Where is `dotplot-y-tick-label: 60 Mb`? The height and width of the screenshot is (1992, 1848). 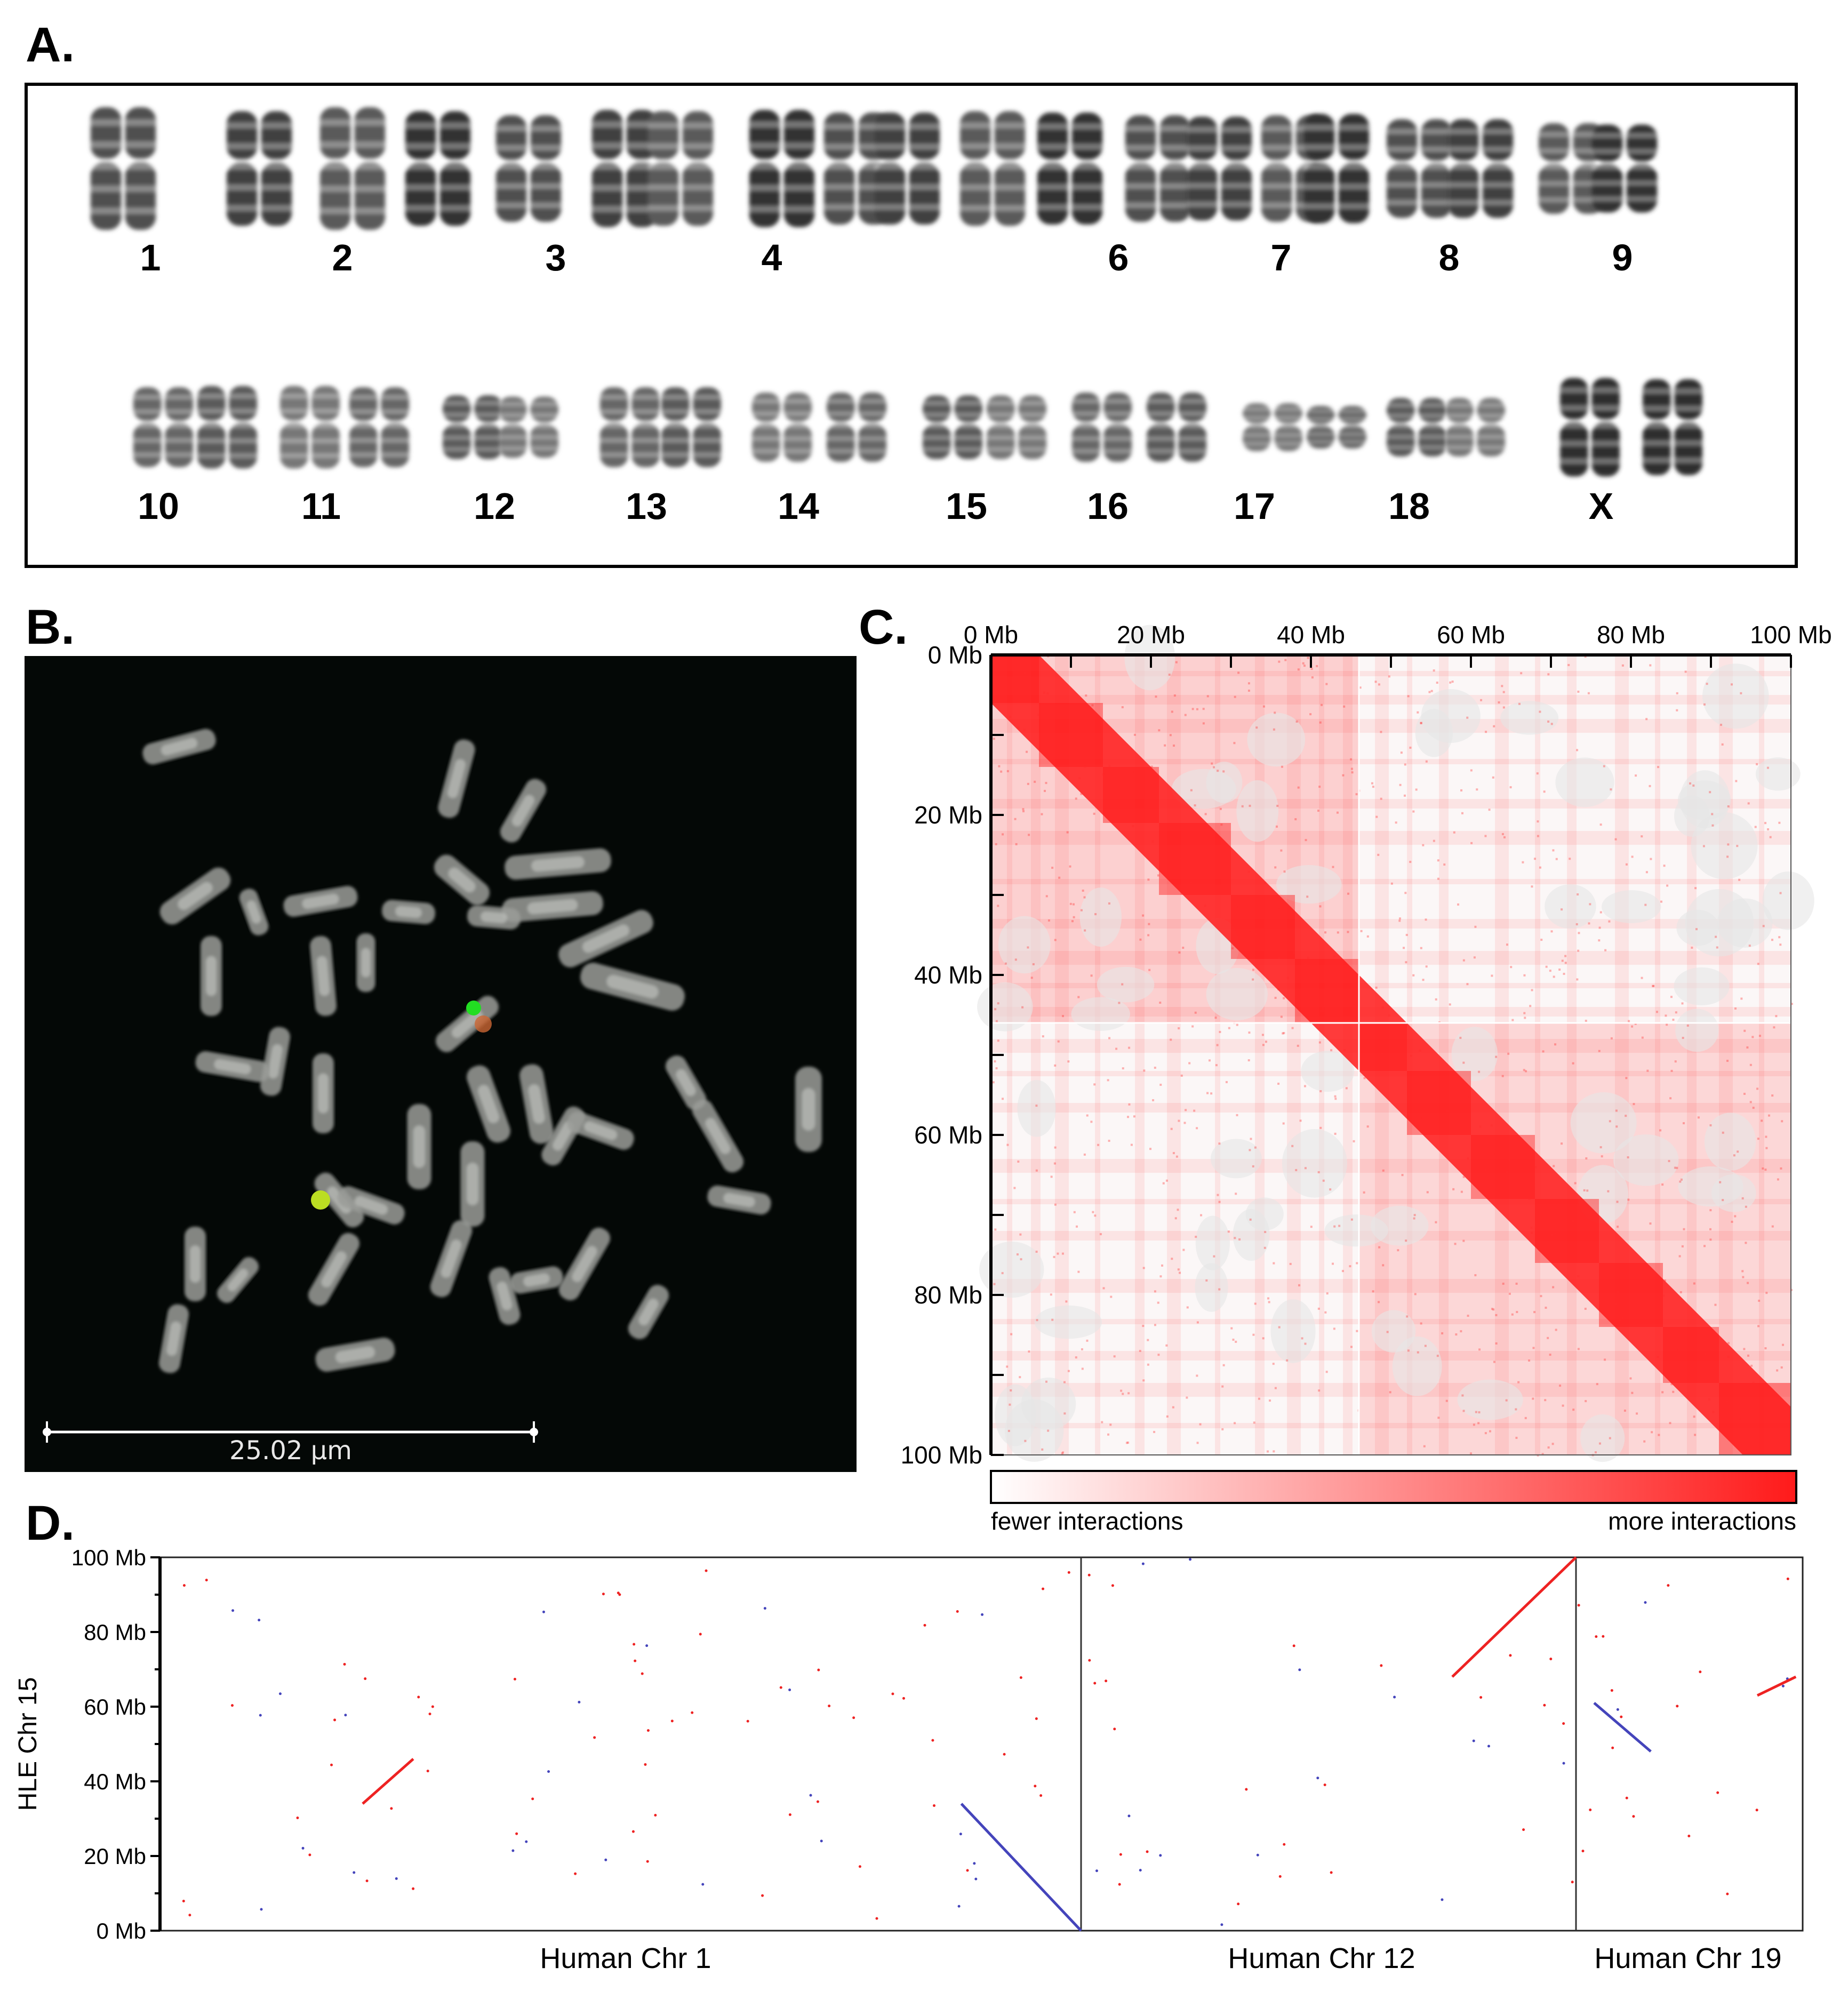 dotplot-y-tick-label: 60 Mb is located at coordinates (115, 1706).